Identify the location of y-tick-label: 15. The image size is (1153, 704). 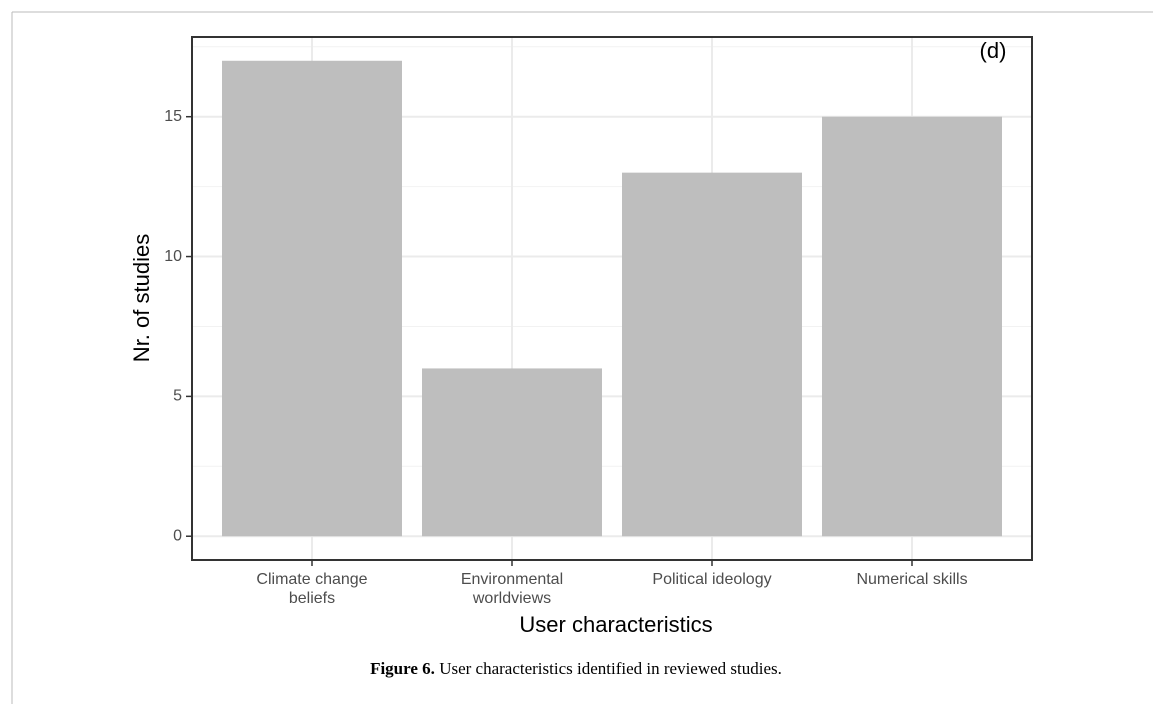
(173, 116).